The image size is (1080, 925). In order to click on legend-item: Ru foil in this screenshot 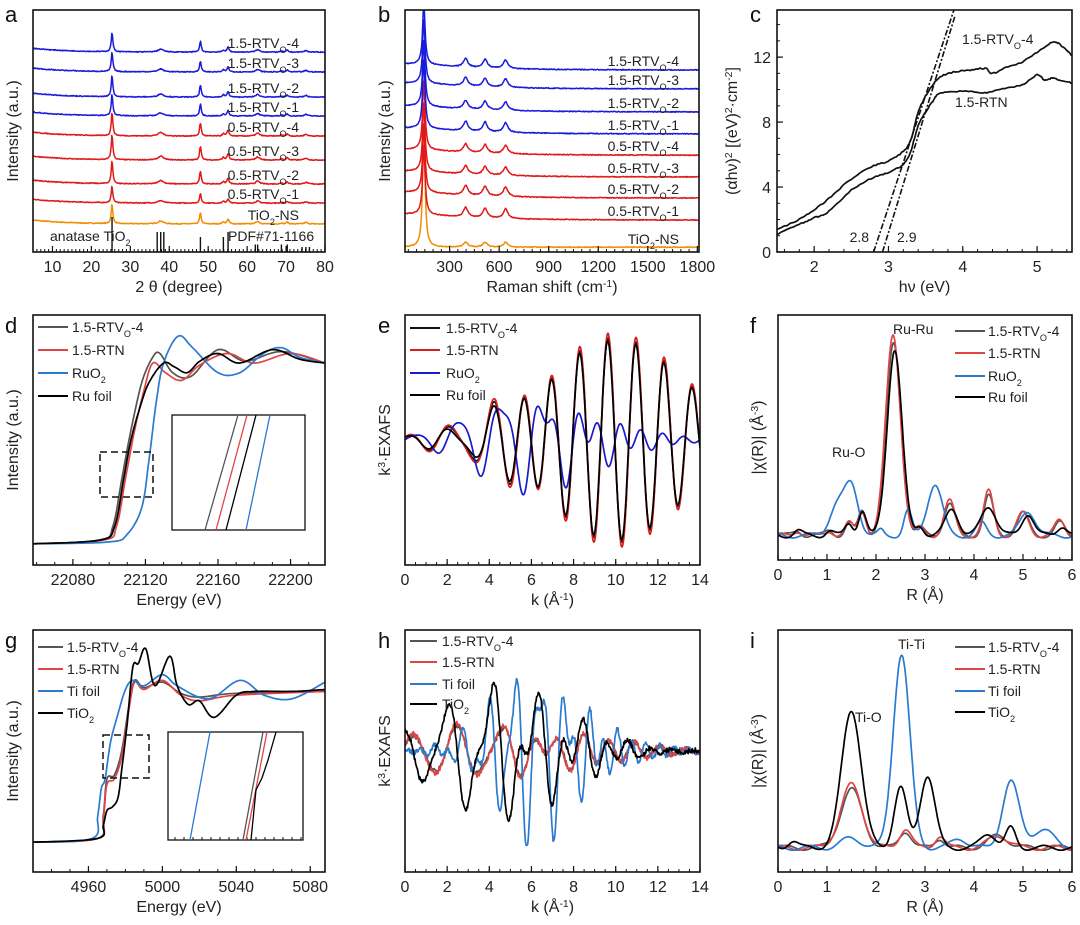, I will do `click(448, 395)`.